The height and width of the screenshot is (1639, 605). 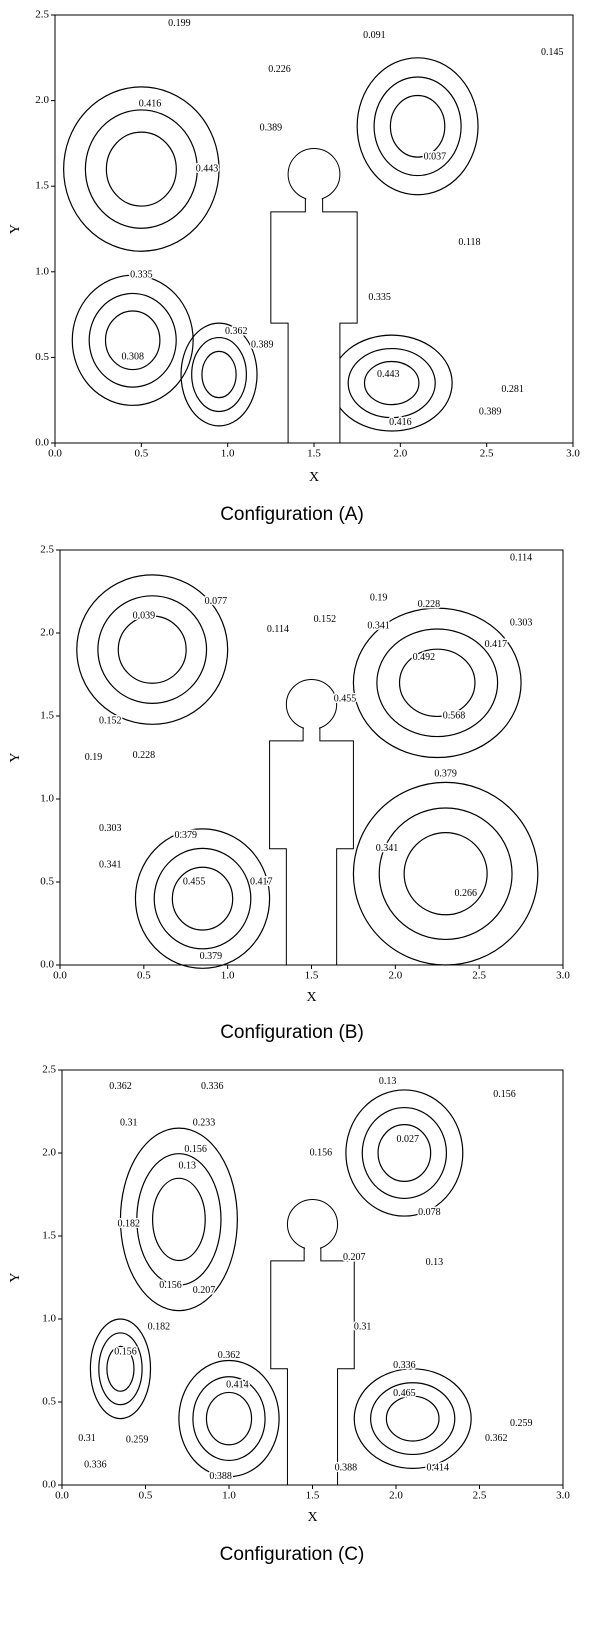 What do you see at coordinates (429, 604) in the screenshot?
I see `contour-label: 0.228` at bounding box center [429, 604].